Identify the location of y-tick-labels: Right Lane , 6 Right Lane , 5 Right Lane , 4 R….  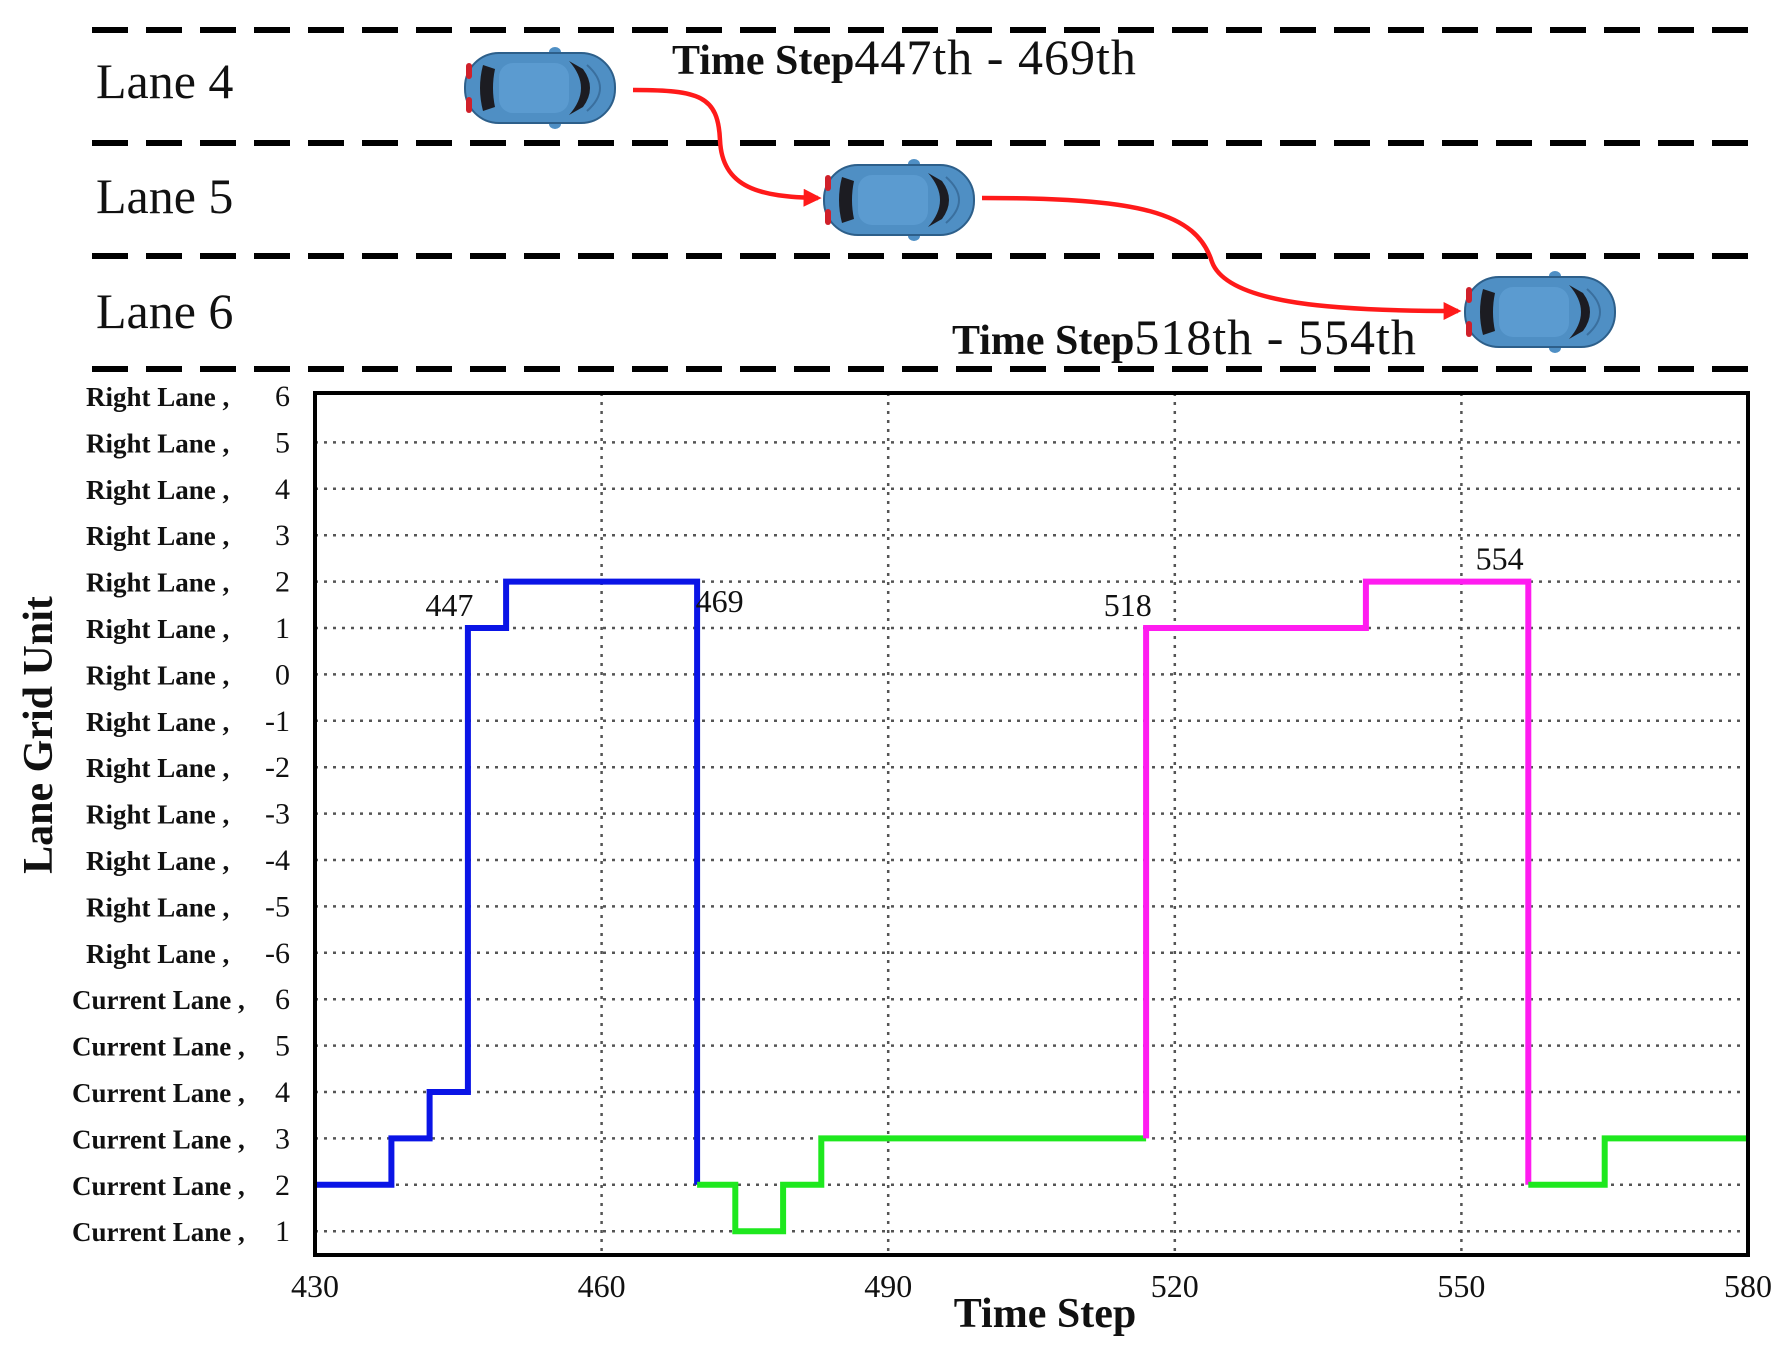
(181, 814).